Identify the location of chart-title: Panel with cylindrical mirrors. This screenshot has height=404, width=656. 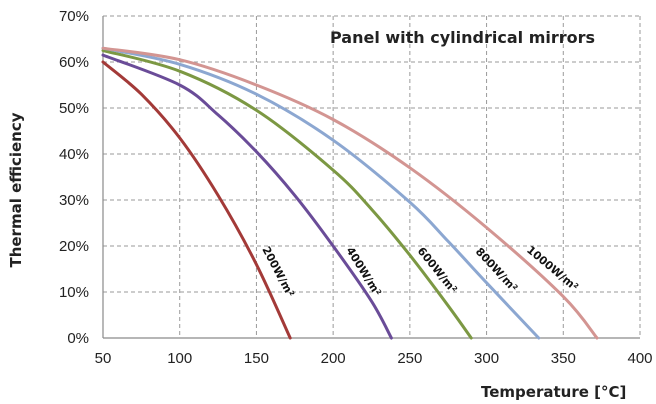
(462, 37).